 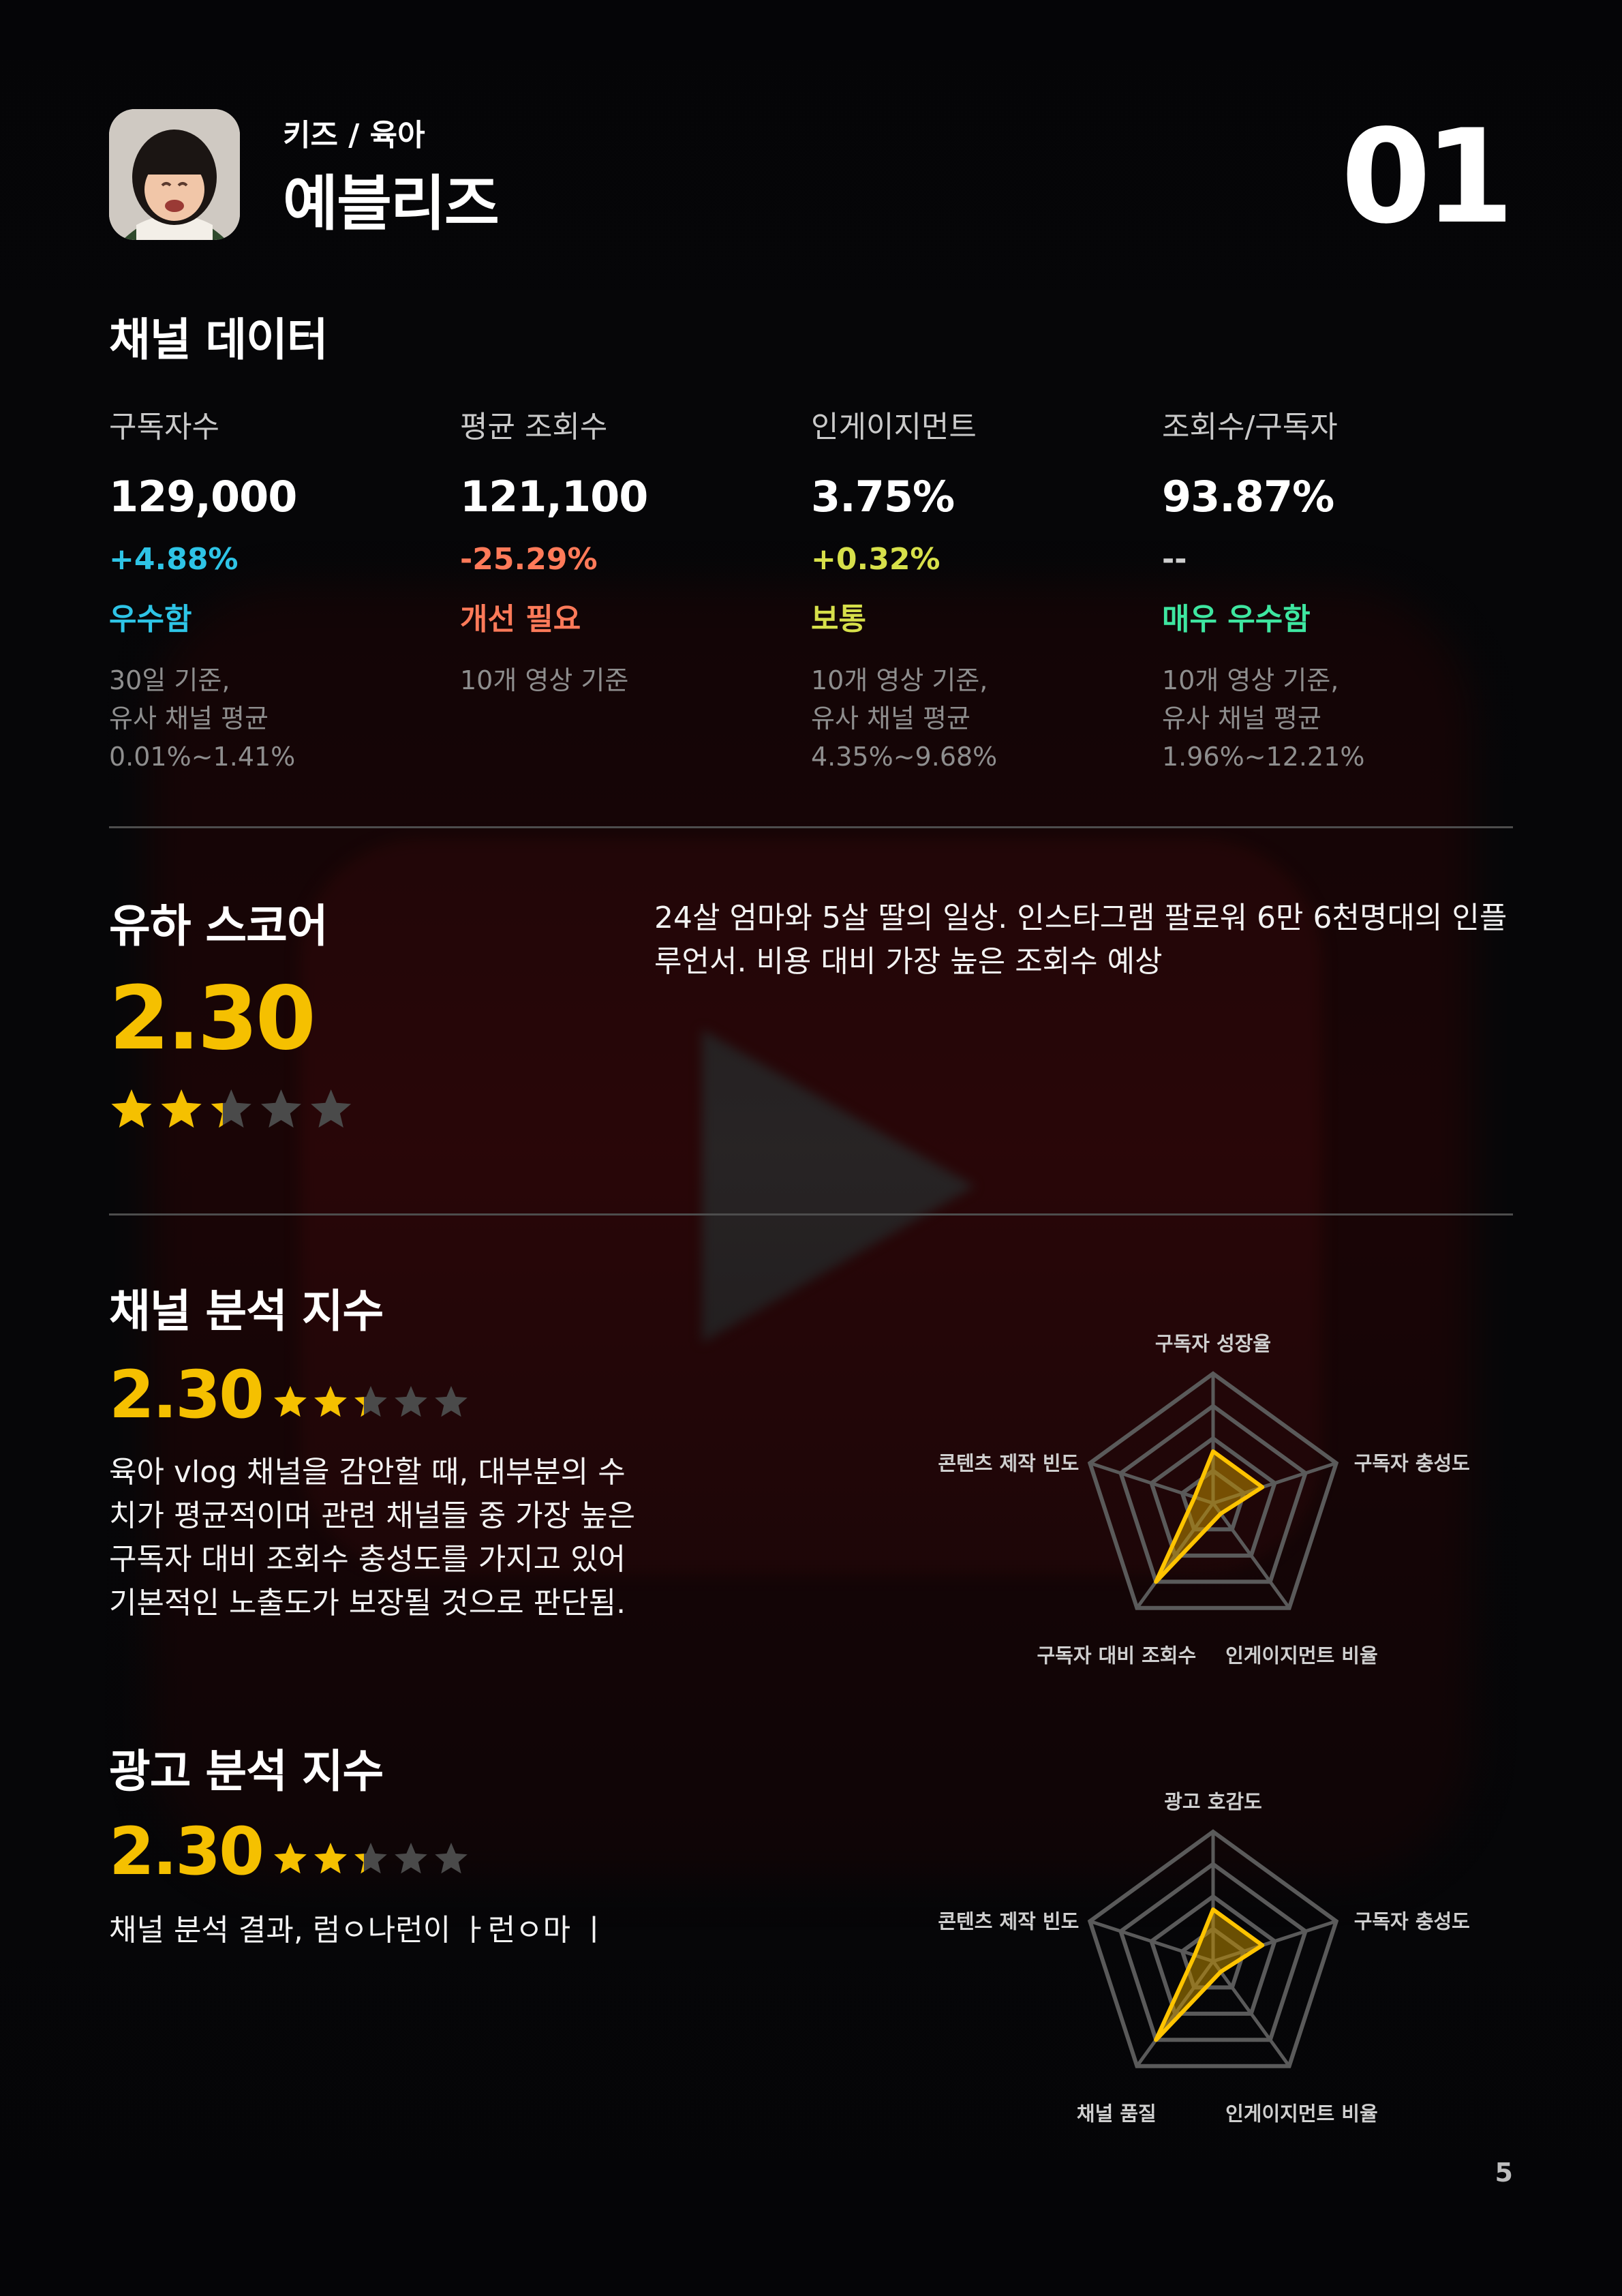 I want to click on stat-note: 30일 기준, 유사 채널 평균 0.01%~1.41%, so click(x=203, y=718).